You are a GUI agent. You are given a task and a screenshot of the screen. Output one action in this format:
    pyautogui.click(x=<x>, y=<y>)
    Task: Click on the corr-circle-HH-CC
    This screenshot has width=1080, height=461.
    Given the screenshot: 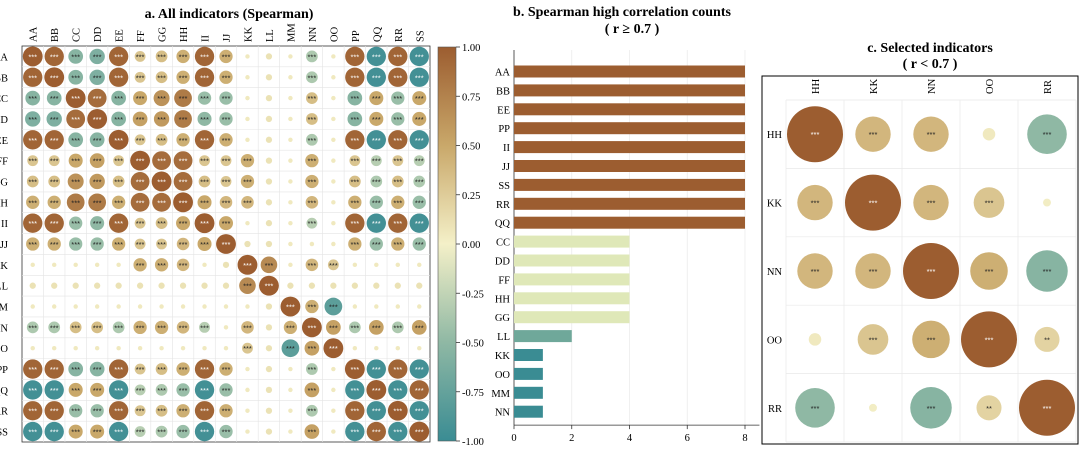 What is the action you would take?
    pyautogui.click(x=75, y=202)
    